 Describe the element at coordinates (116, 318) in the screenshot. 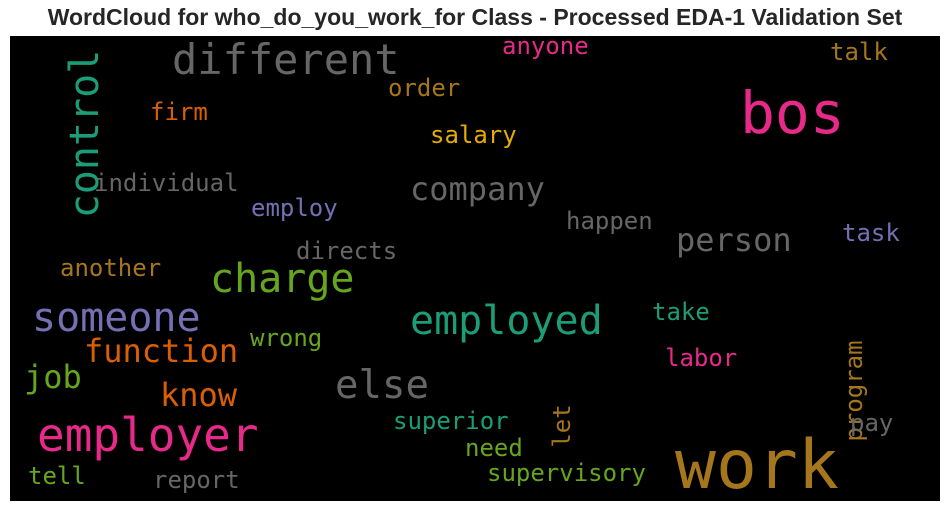

I see `word-someone: someone` at that location.